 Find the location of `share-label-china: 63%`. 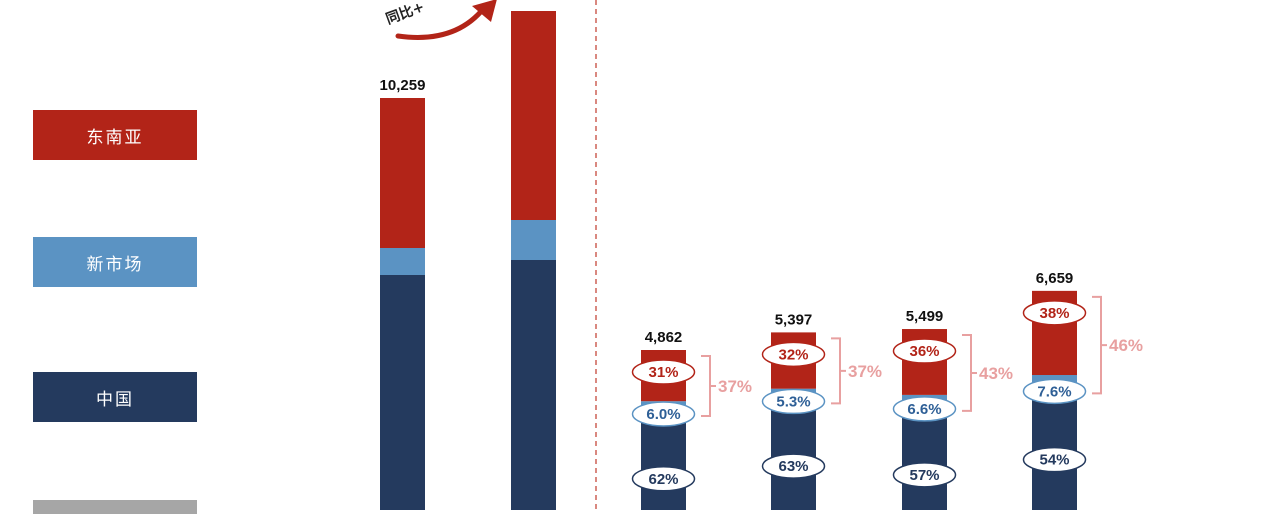

share-label-china: 63% is located at coordinates (793, 466).